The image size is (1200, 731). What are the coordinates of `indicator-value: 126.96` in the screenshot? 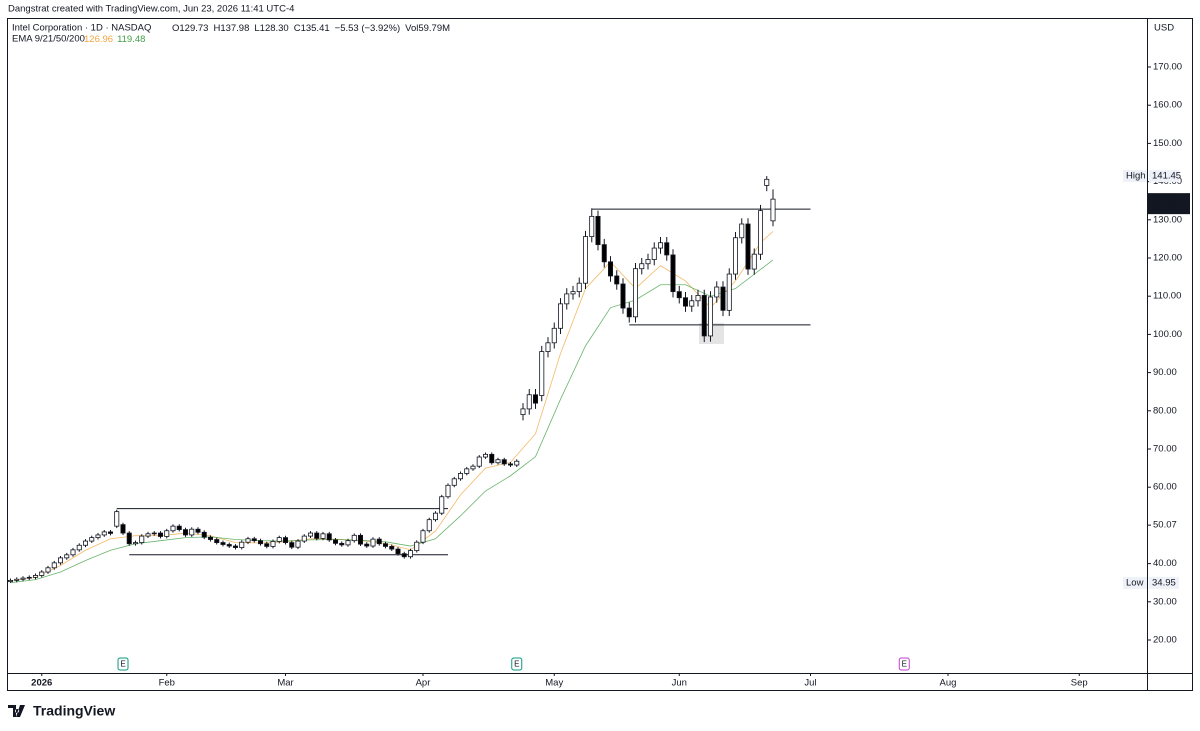 It's located at (98, 39).